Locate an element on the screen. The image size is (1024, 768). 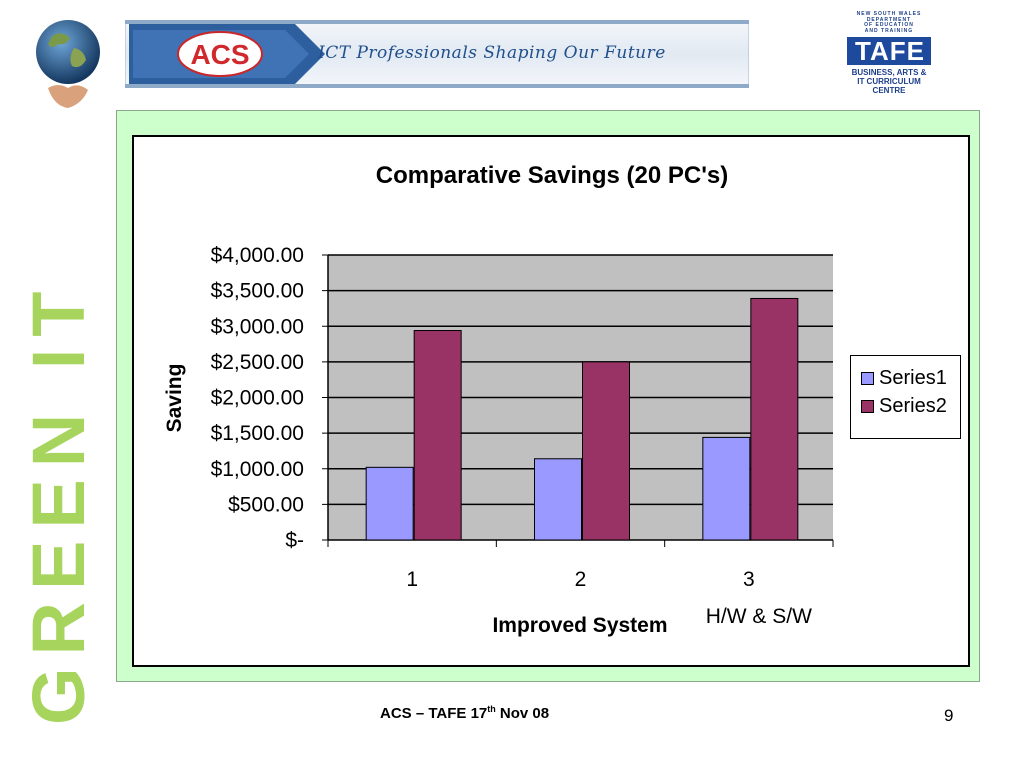
y-tick-label: $1,500.00 is located at coordinates (257, 433).